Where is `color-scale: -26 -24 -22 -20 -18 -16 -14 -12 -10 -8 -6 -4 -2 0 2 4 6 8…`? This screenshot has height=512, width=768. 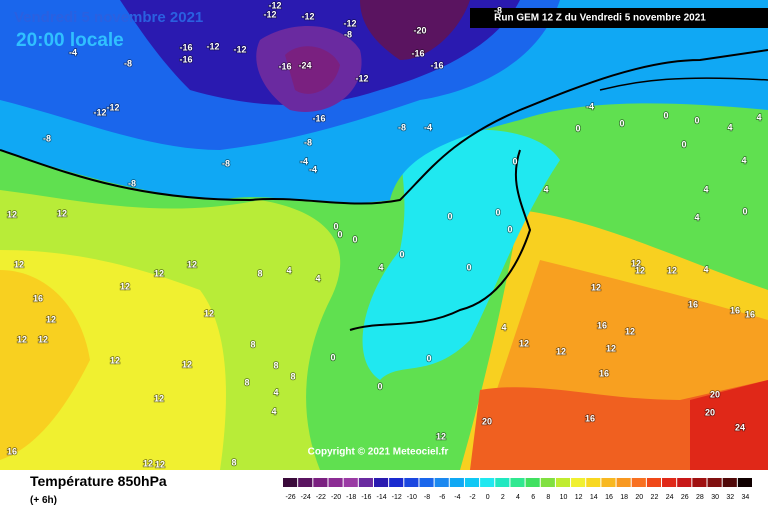
color-scale: -26 -24 -22 -20 -18 -16 -14 -12 -10 -8 -6 -4 -2 0 2 4 6 8… is located at coordinates (517, 489).